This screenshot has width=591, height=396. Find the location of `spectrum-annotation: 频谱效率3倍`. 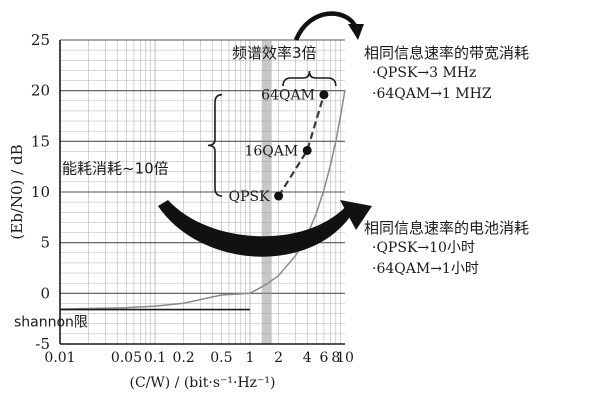

spectrum-annotation: 频谱效率3倍 is located at coordinates (274, 53).